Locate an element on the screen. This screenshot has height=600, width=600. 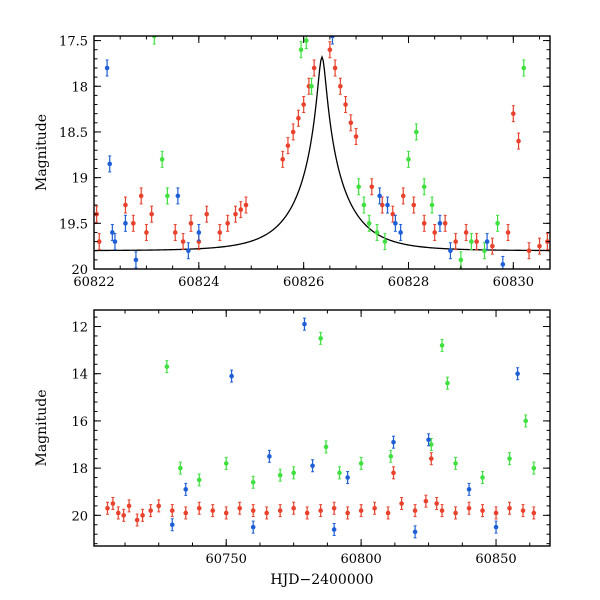
y-tick-label: 19.5 is located at coordinates (73, 224).